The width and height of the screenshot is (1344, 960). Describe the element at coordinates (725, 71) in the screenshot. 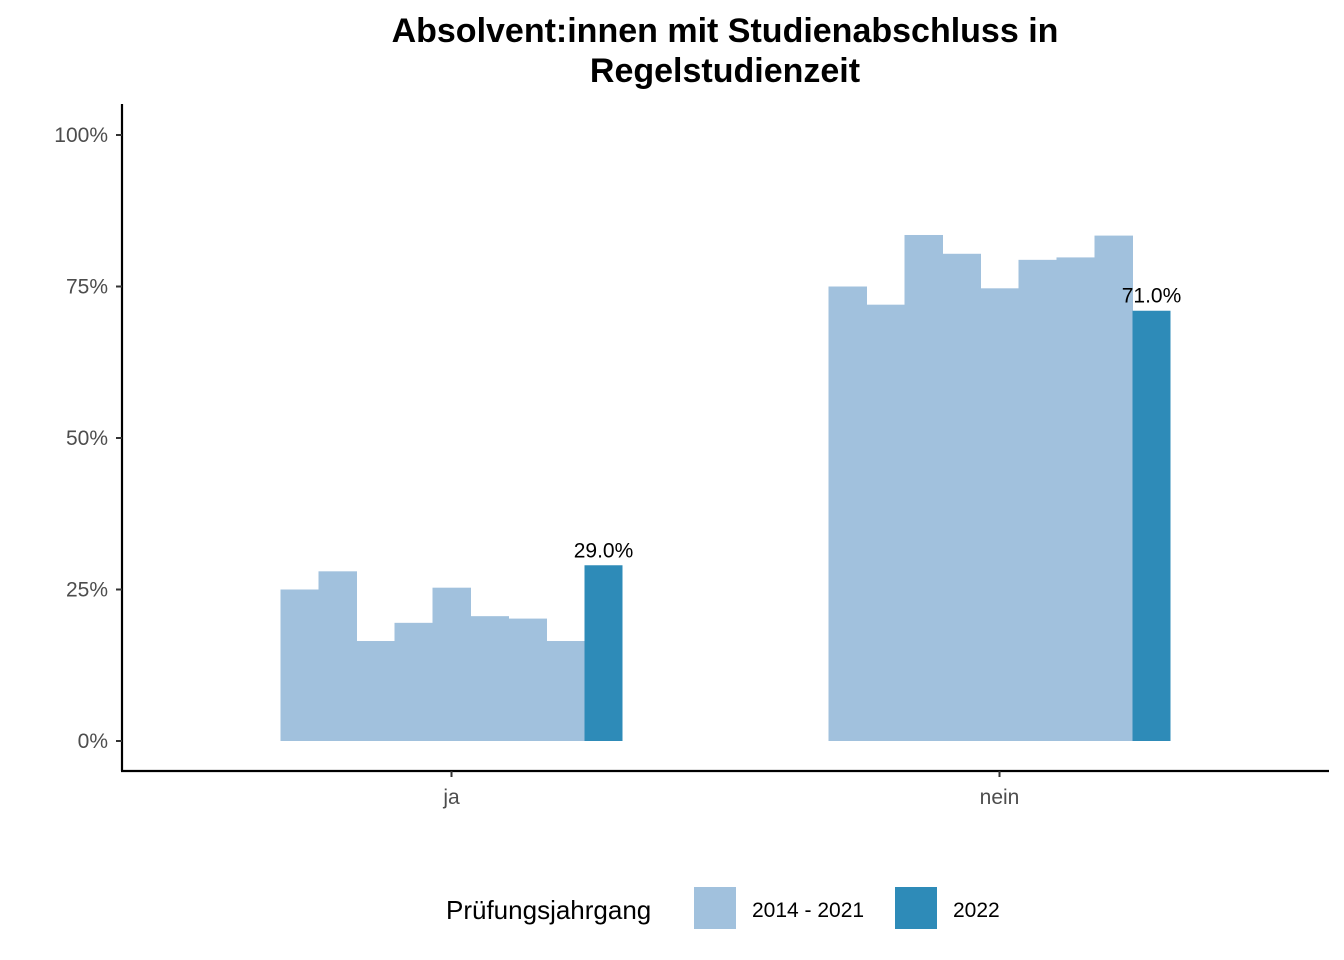

I see `chart-title-line-2: Regelstudienzeit` at that location.